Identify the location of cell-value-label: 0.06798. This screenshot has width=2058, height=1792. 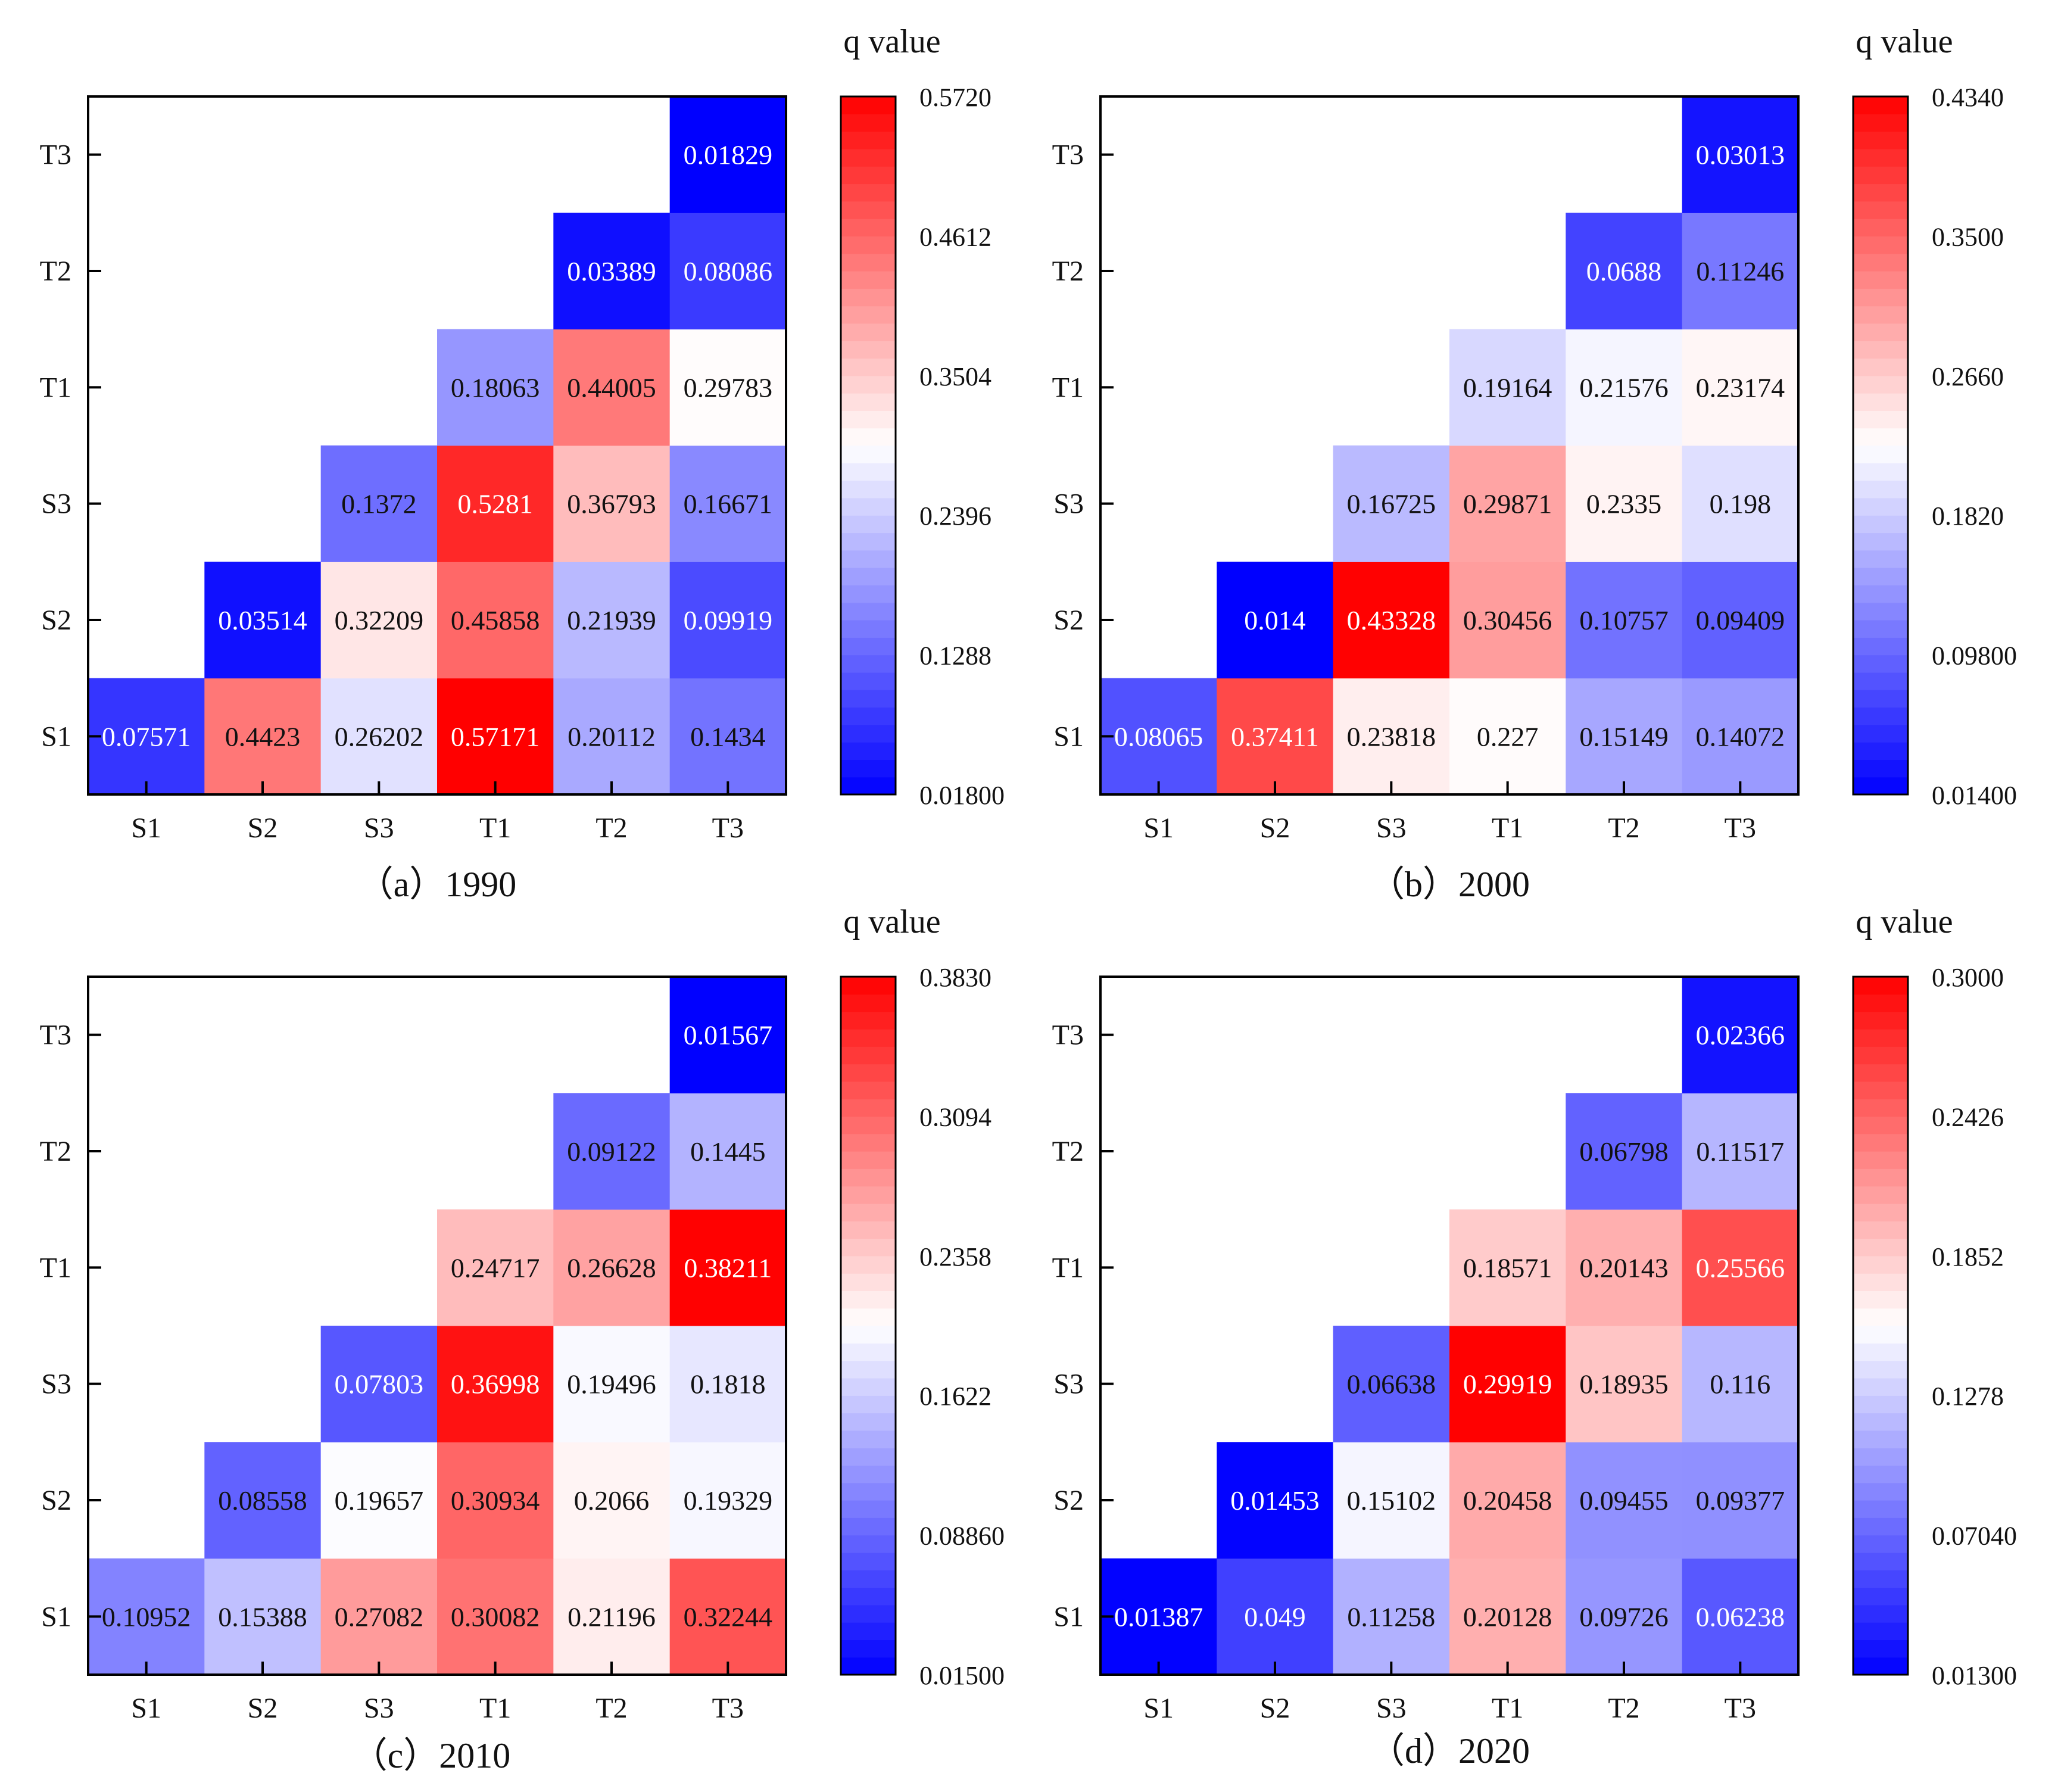
(1624, 1151).